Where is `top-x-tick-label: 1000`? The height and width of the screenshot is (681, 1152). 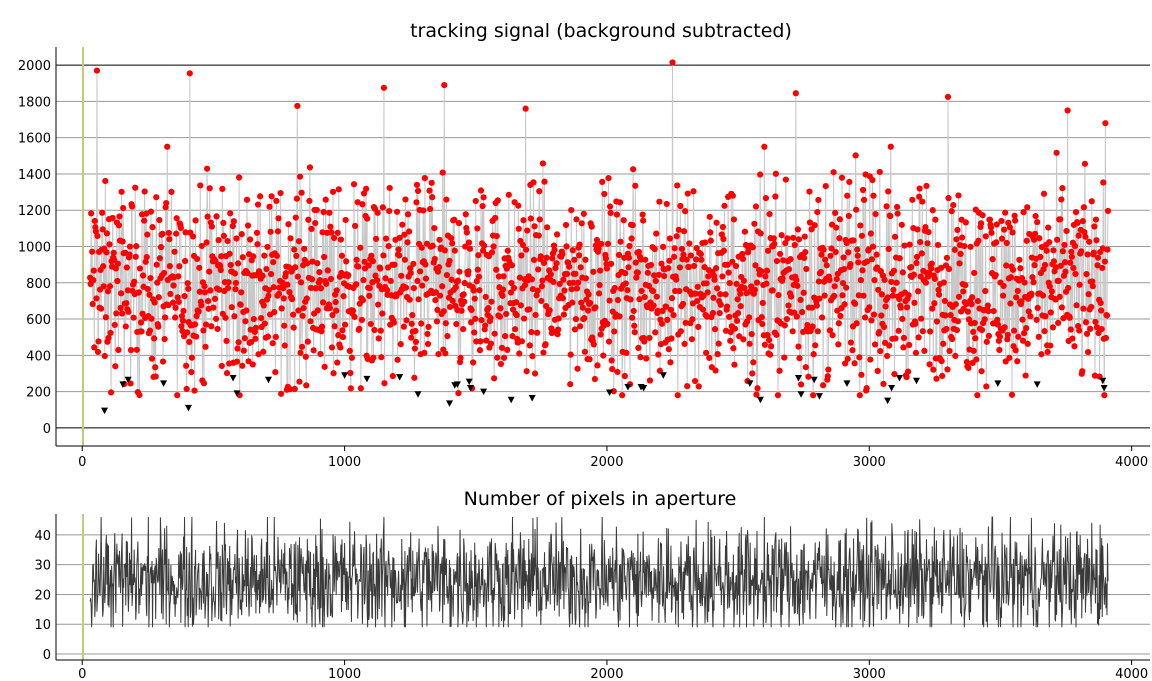
top-x-tick-label: 1000 is located at coordinates (344, 462).